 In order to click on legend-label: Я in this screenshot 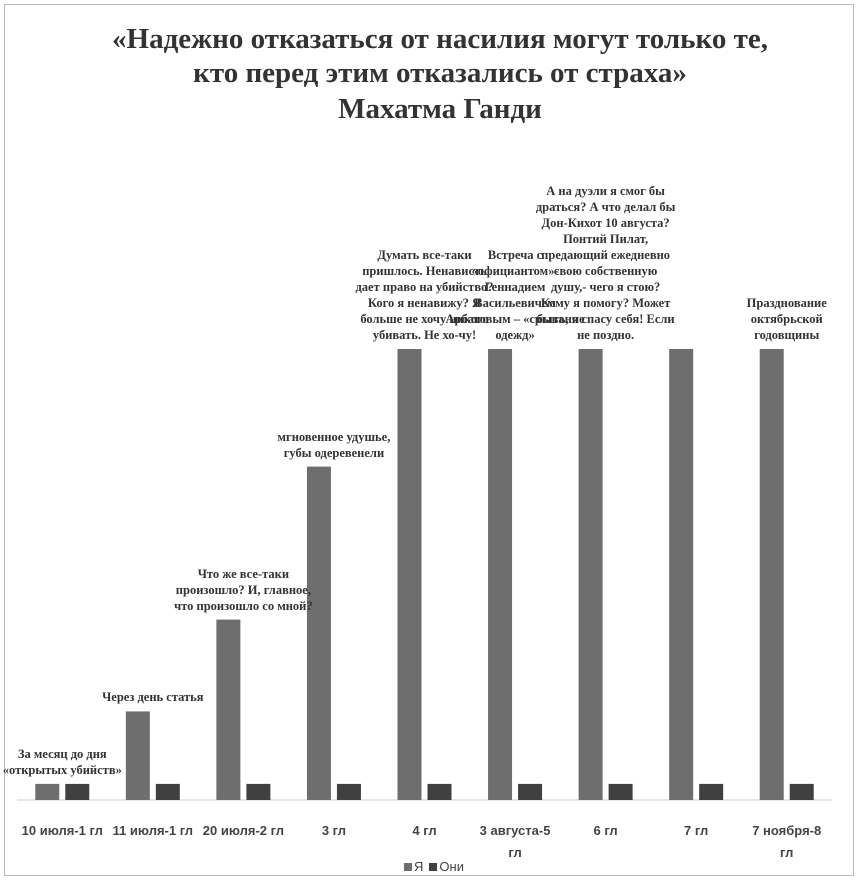, I will do `click(419, 866)`.